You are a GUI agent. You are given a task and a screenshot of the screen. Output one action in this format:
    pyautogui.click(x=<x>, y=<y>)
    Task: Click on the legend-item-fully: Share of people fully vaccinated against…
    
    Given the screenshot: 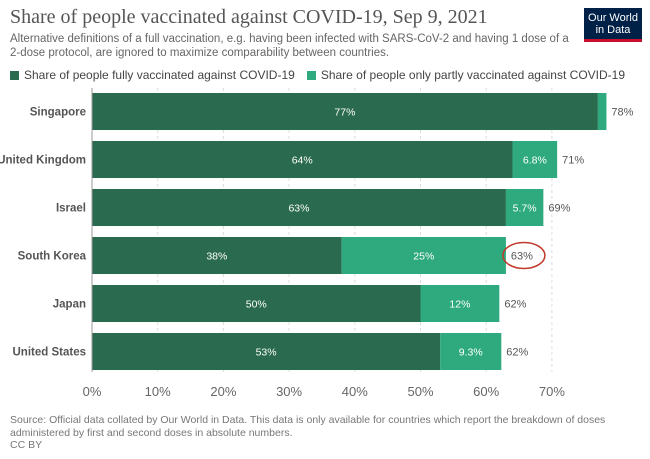 What is the action you would take?
    pyautogui.click(x=152, y=75)
    